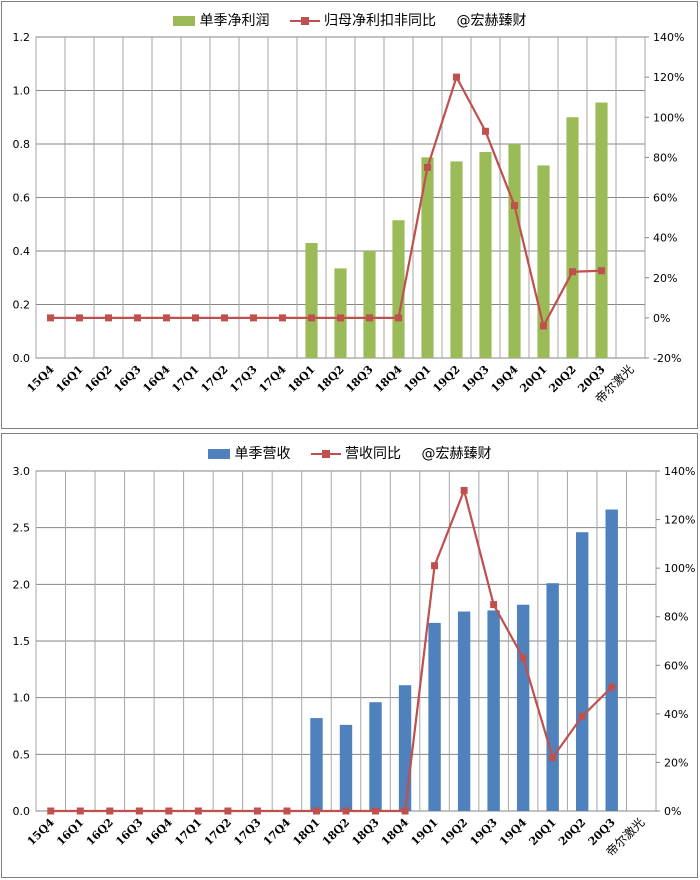 This screenshot has height=880, width=700. Describe the element at coordinates (195, 318) in the screenshot. I see `line-marker-17Q1` at that location.